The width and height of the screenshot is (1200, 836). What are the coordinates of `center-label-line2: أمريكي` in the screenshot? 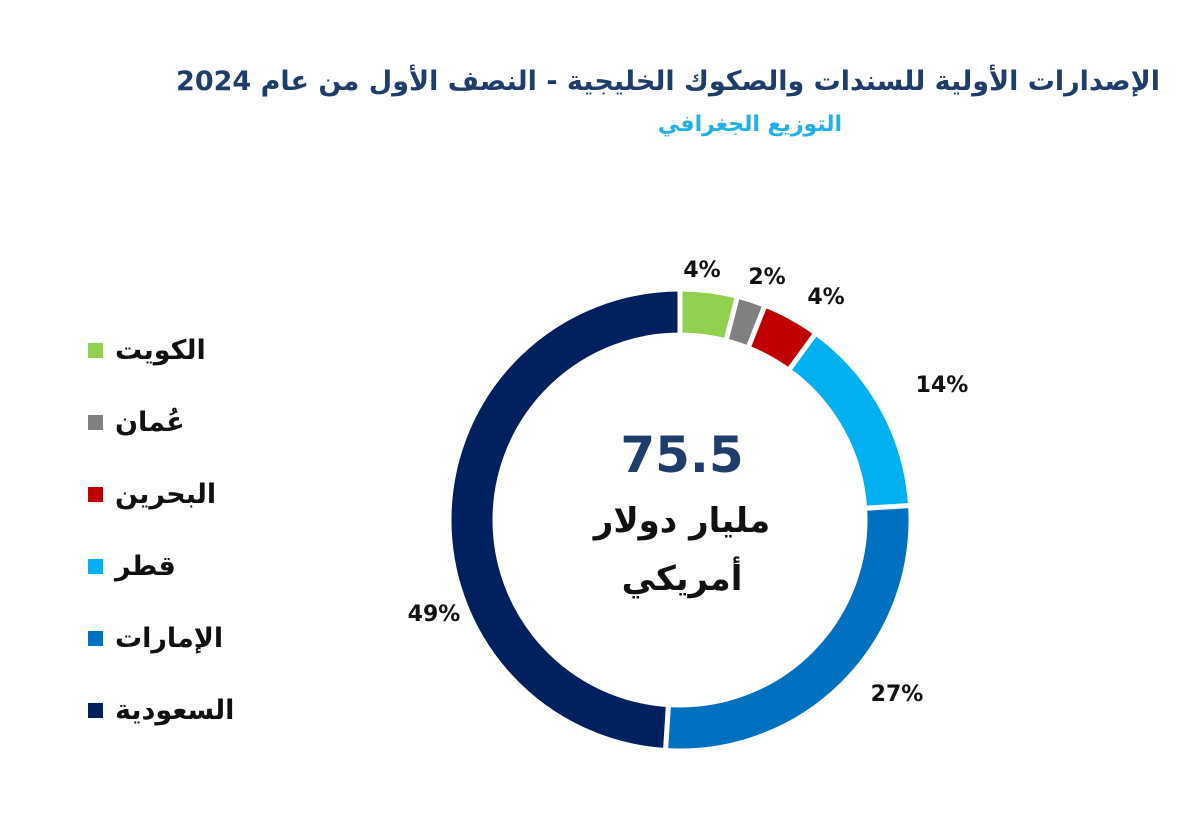 It's located at (682, 577).